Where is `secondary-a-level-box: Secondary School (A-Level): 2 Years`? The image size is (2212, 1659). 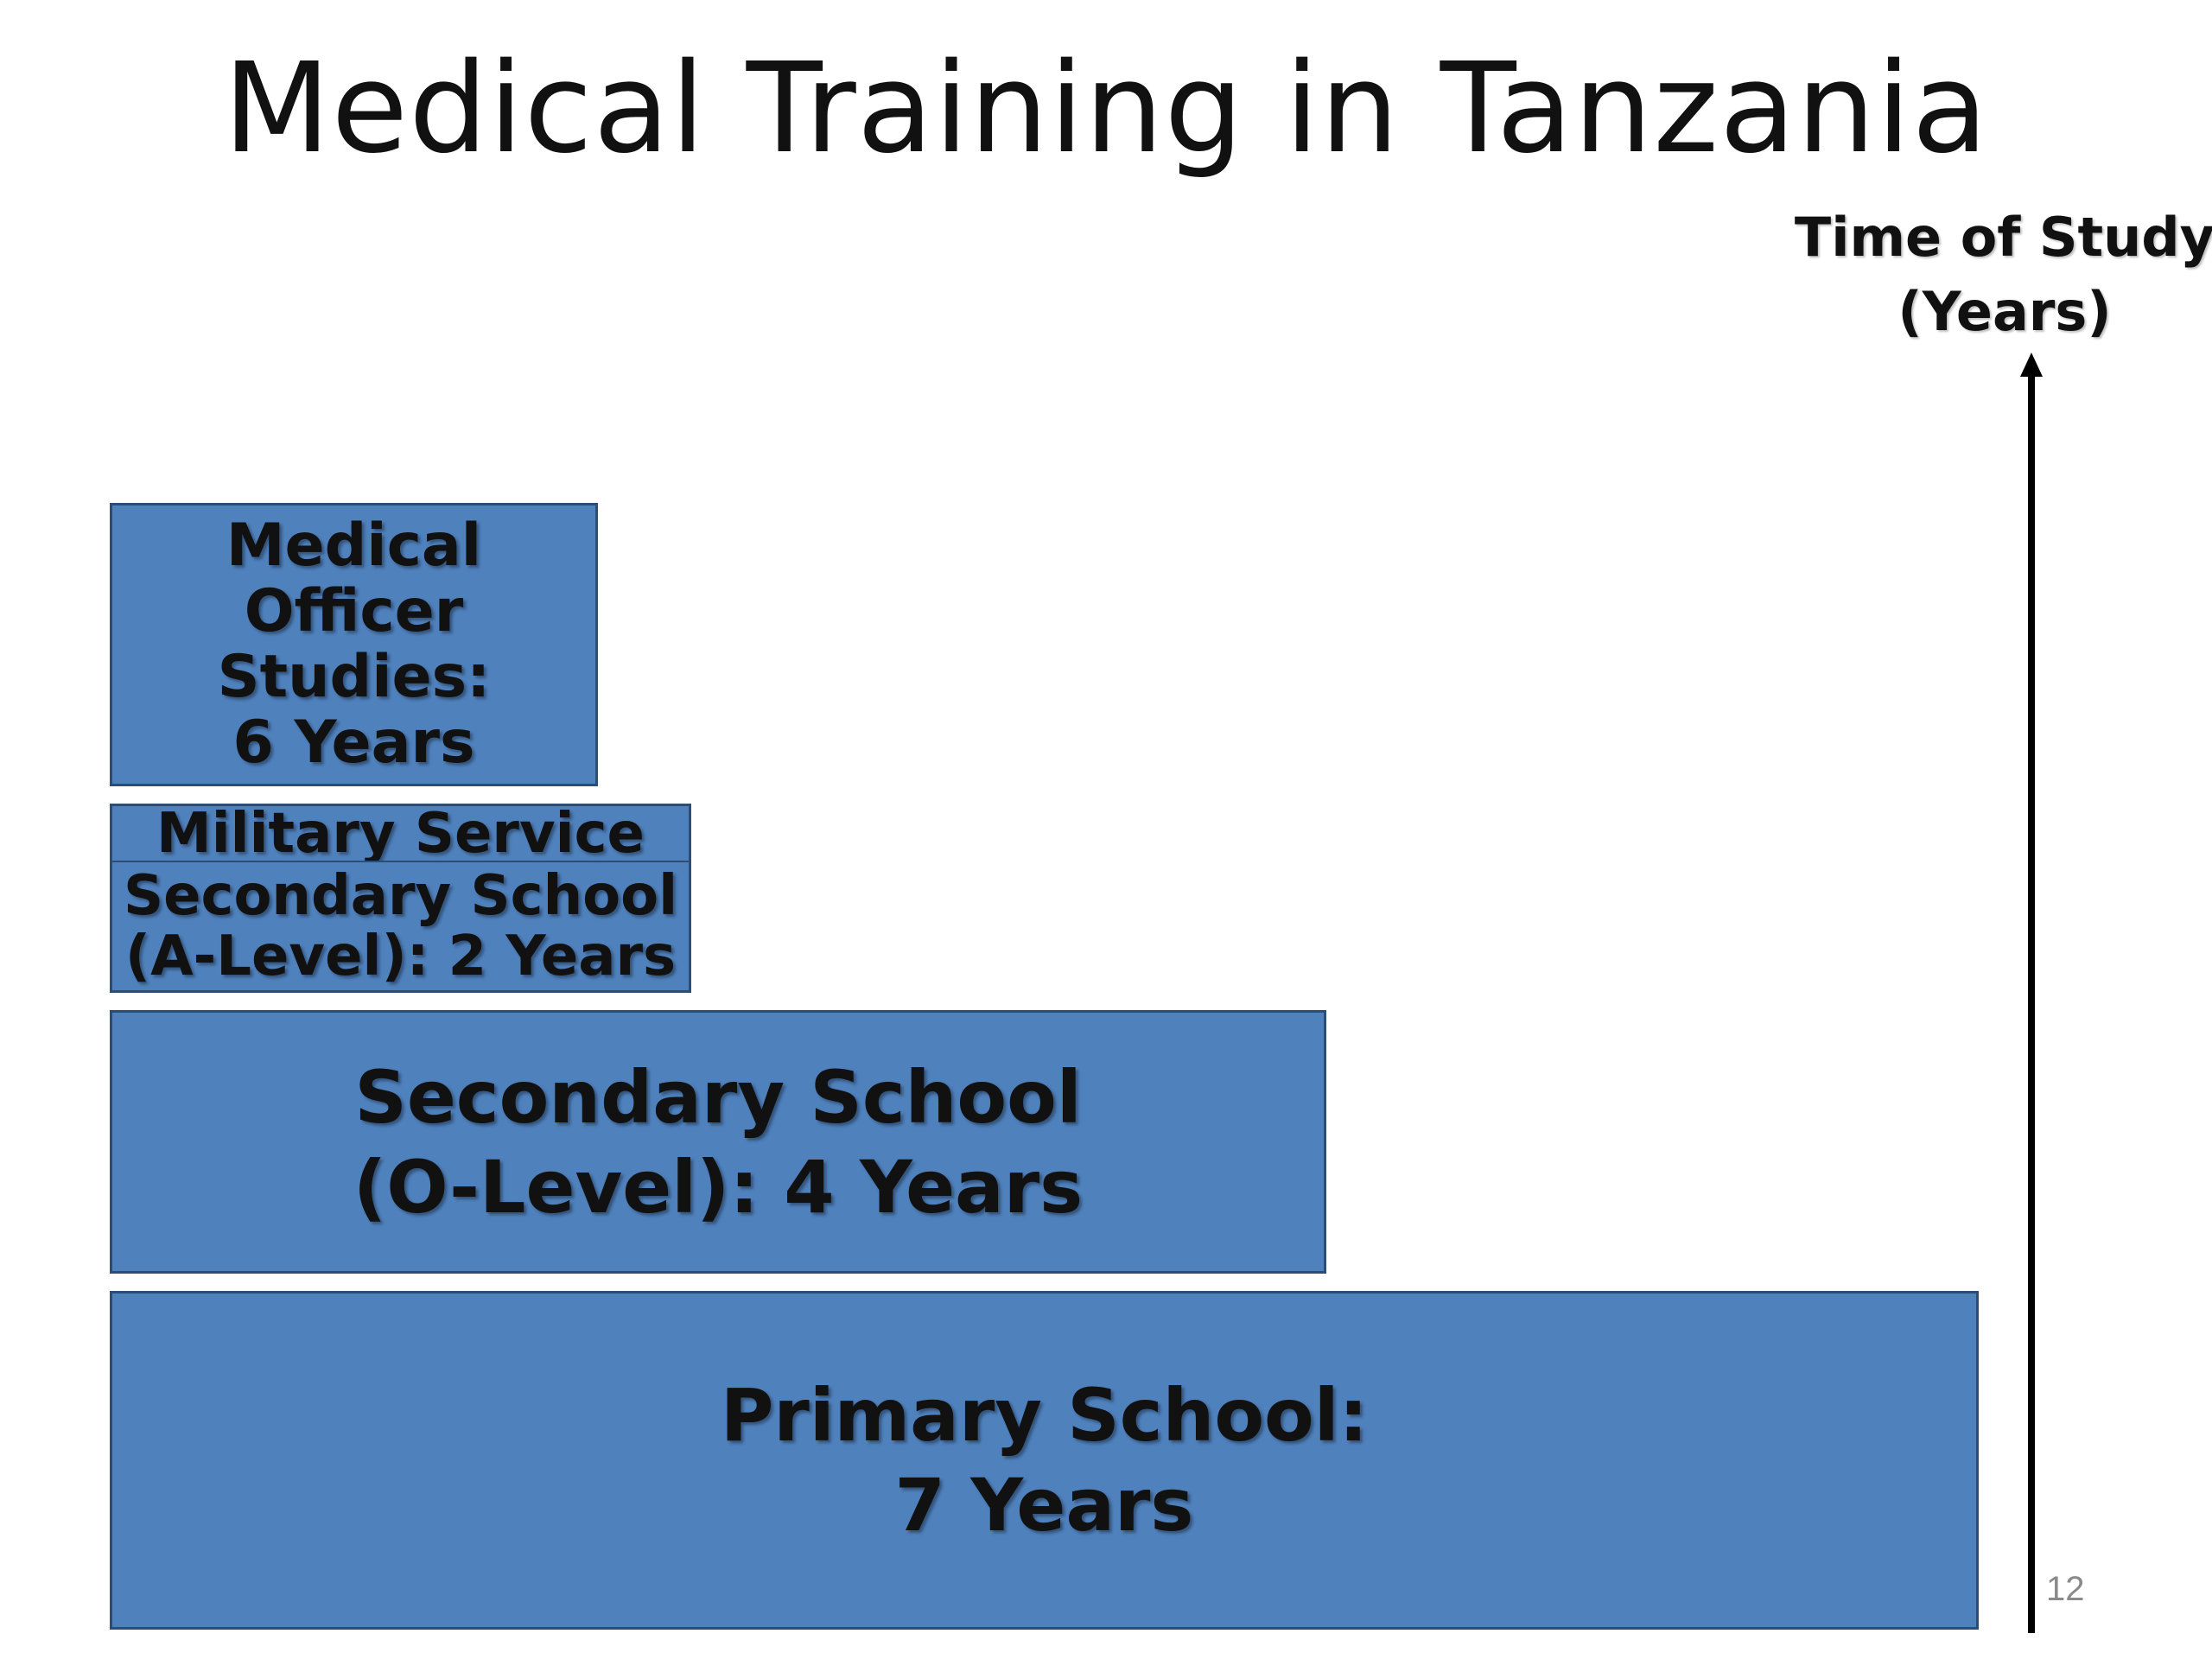
secondary-a-level-box: Secondary School (A-Level): 2 Years is located at coordinates (400, 927).